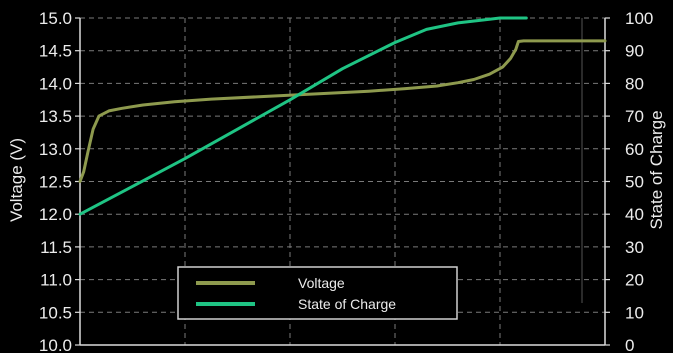  What do you see at coordinates (634, 116) in the screenshot?
I see `y-right-tick-label: 70` at bounding box center [634, 116].